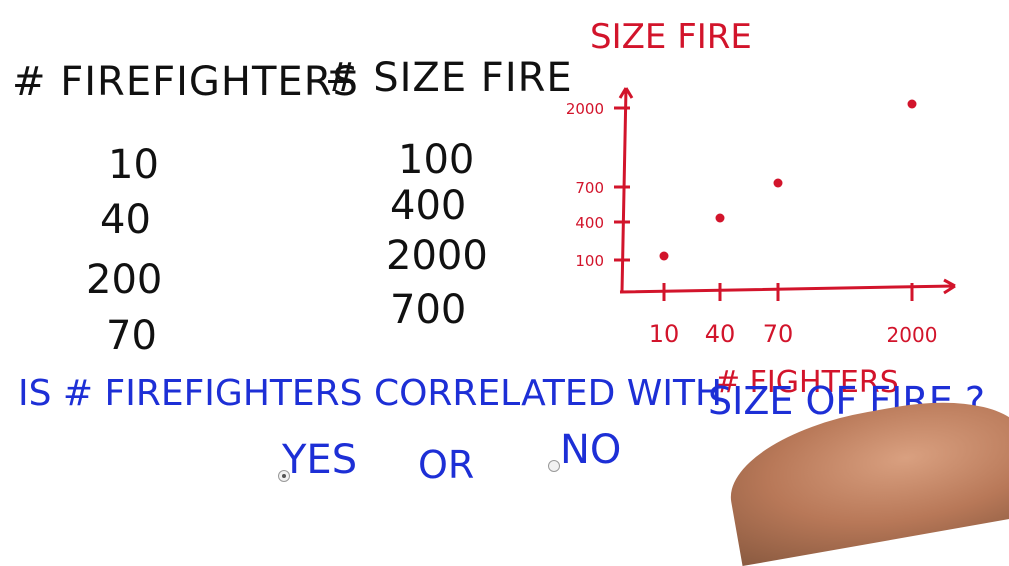  What do you see at coordinates (591, 450) in the screenshot?
I see `no-label: NO` at bounding box center [591, 450].